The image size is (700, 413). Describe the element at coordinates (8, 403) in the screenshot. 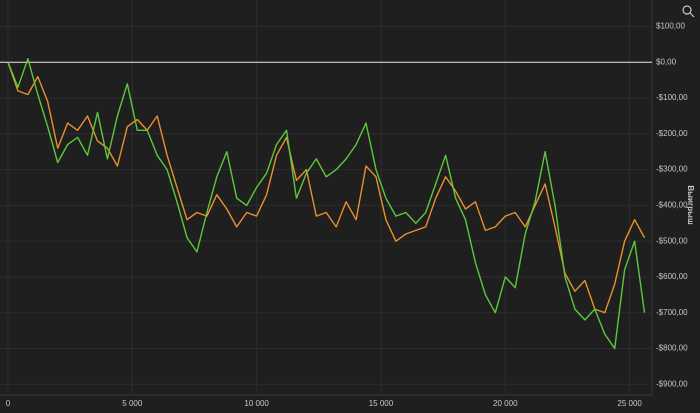

I see `x-tick-label: 0` at that location.